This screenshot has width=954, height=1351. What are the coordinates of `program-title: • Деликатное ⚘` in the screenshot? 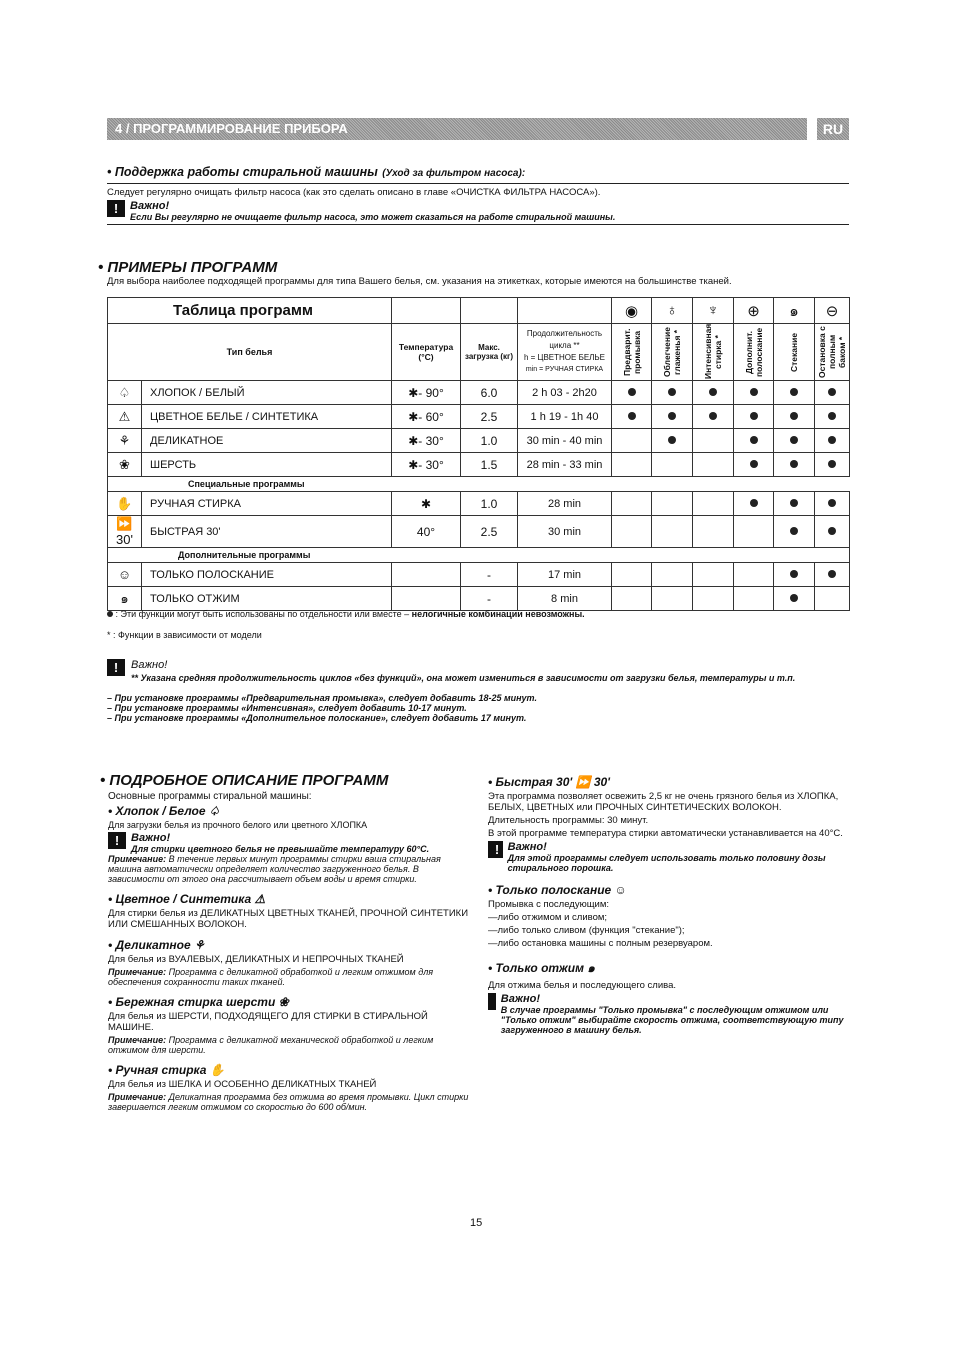 It's located at (156, 945).